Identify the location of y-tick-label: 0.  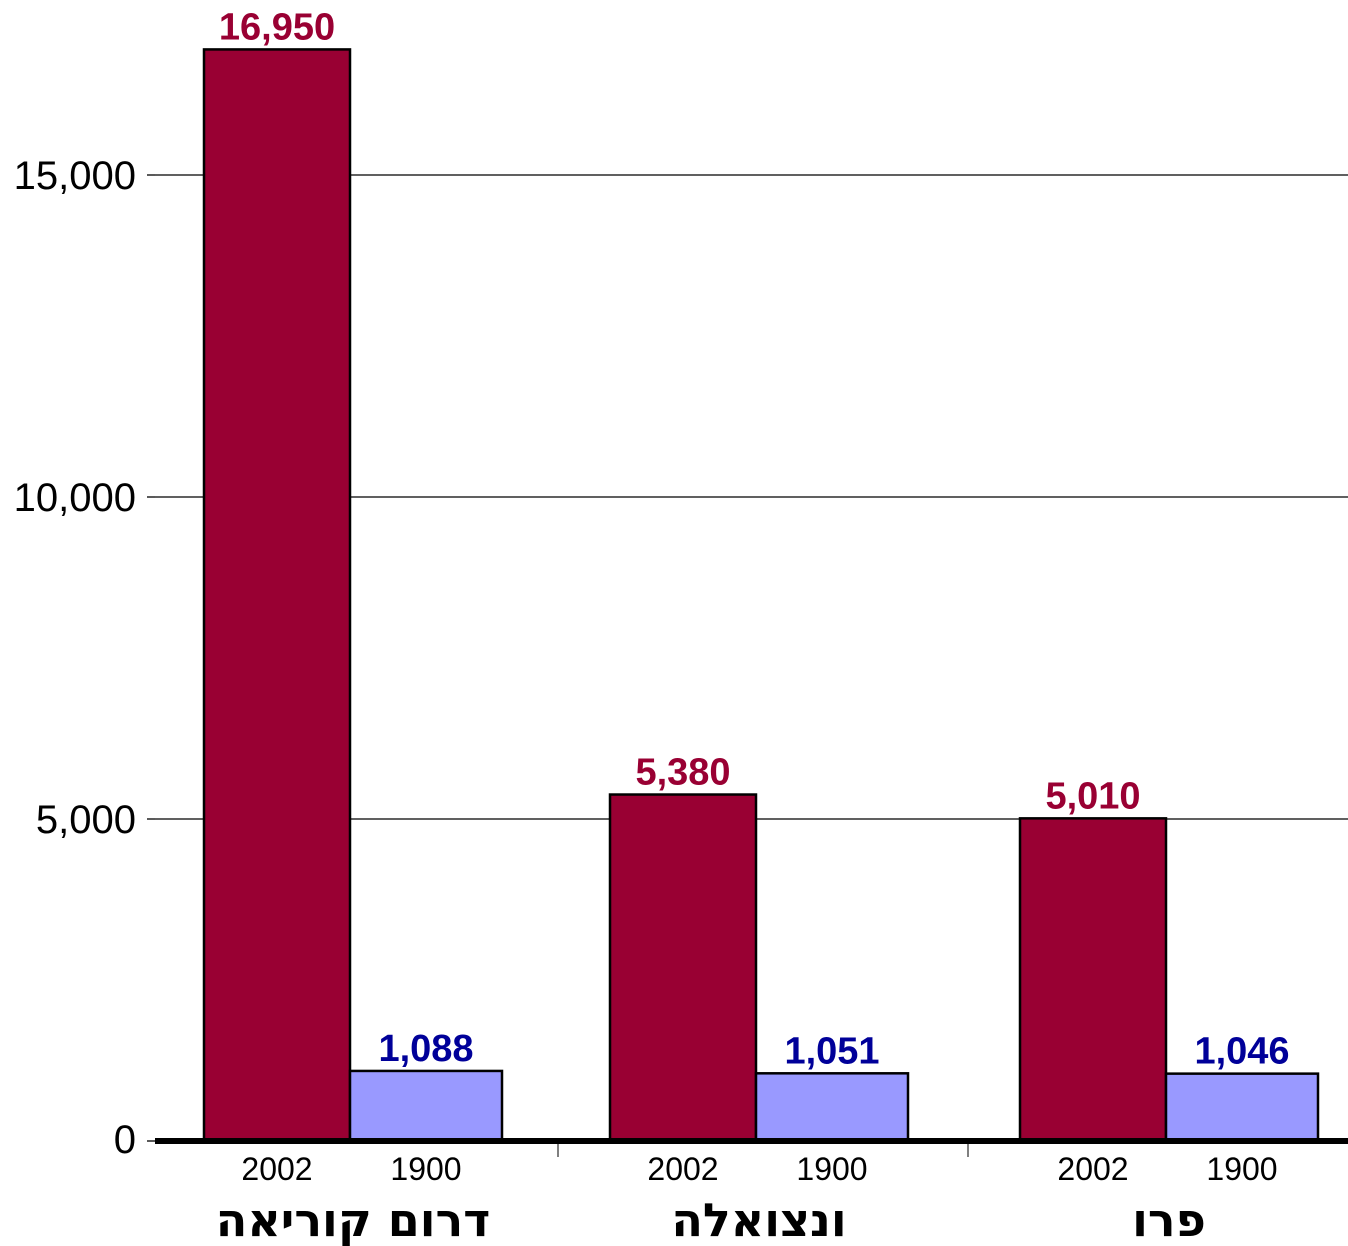
(125, 1140).